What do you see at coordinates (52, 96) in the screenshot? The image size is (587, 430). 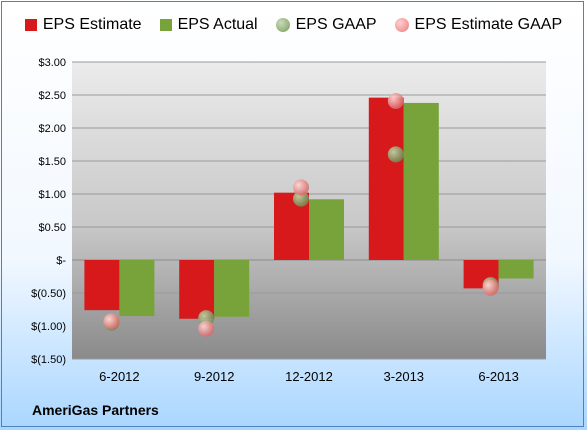 I see `y-tick-label: $2.50` at bounding box center [52, 96].